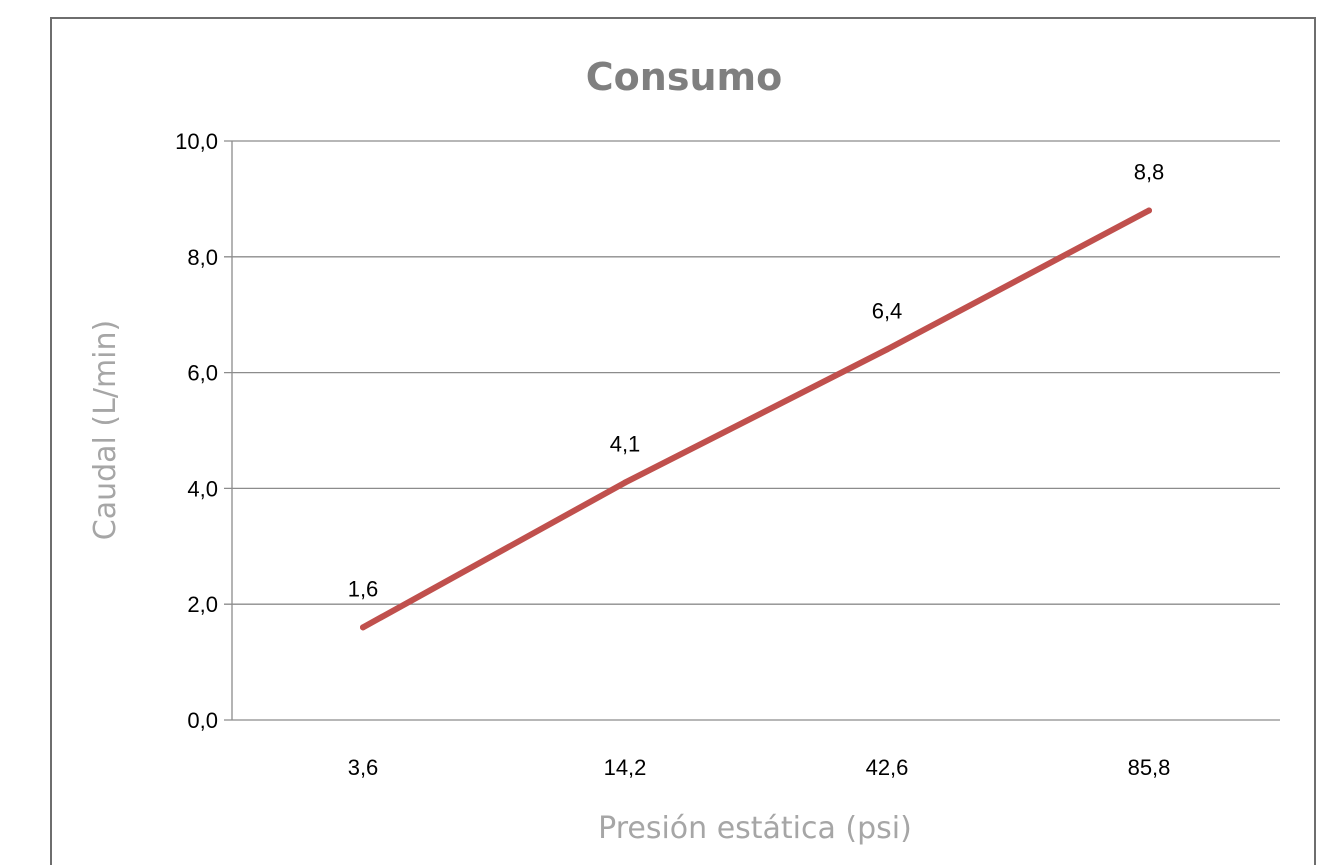 This screenshot has width=1328, height=865. What do you see at coordinates (363, 767) in the screenshot?
I see `x-tick-label: 3,6` at bounding box center [363, 767].